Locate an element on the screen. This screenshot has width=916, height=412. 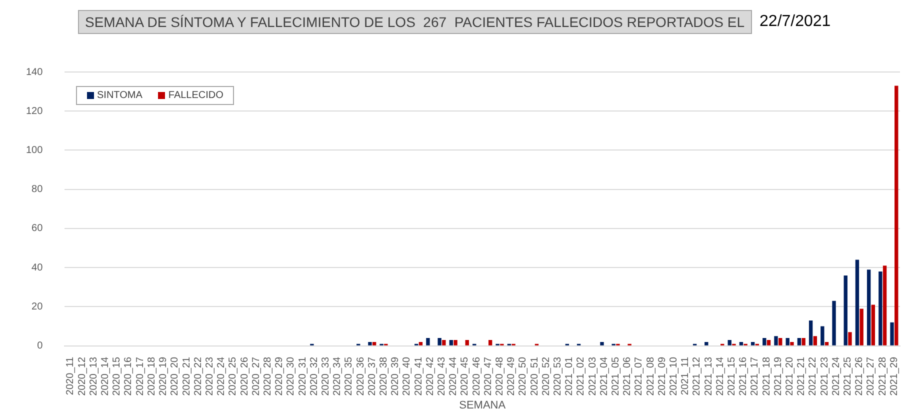
x-tick-label: 2020_27 is located at coordinates (256, 376).